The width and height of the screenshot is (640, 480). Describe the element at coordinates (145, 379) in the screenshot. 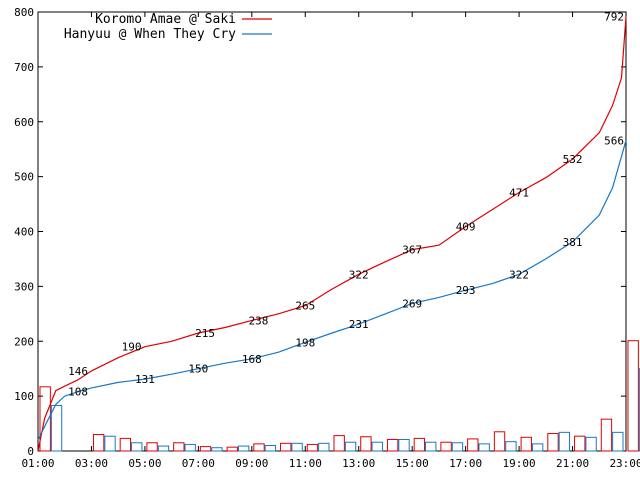

I see `data-label: 131` at that location.